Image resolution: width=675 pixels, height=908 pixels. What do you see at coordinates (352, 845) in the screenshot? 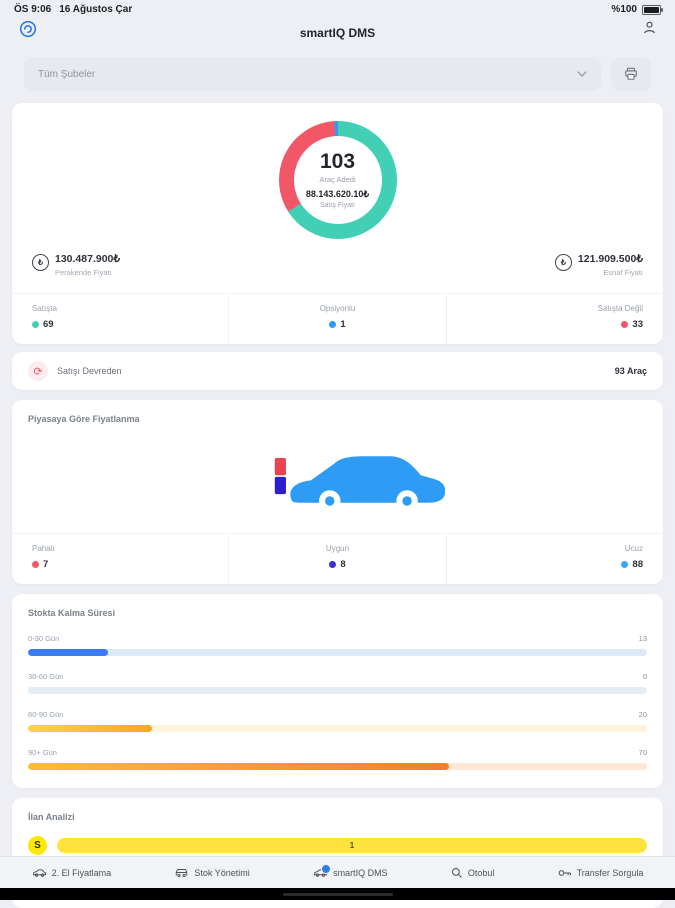
I see `site-listing-bar: 1` at bounding box center [352, 845].